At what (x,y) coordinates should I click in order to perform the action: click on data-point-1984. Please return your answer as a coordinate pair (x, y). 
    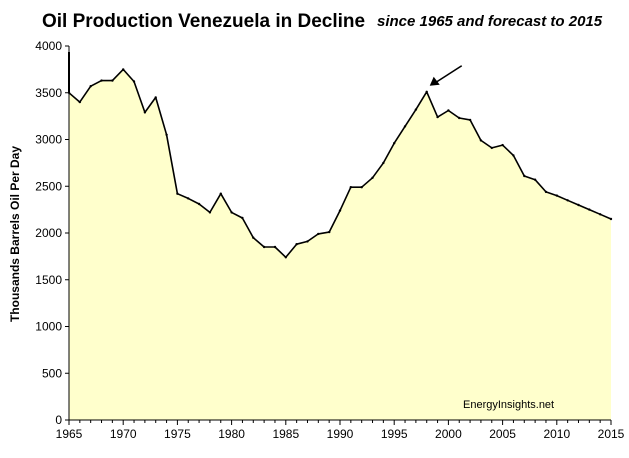
    Looking at the image, I should click on (275, 247).